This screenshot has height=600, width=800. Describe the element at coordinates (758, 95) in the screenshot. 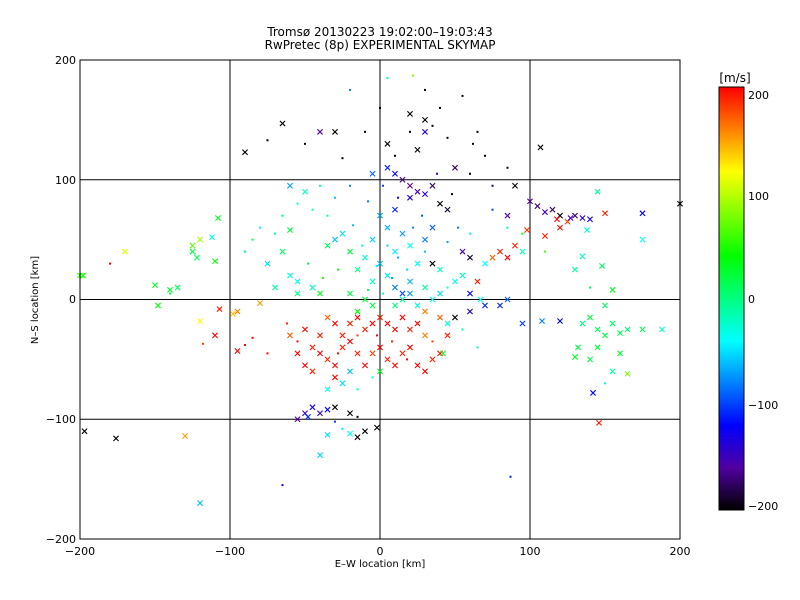

I see `colorbar-tick-label: 200` at that location.